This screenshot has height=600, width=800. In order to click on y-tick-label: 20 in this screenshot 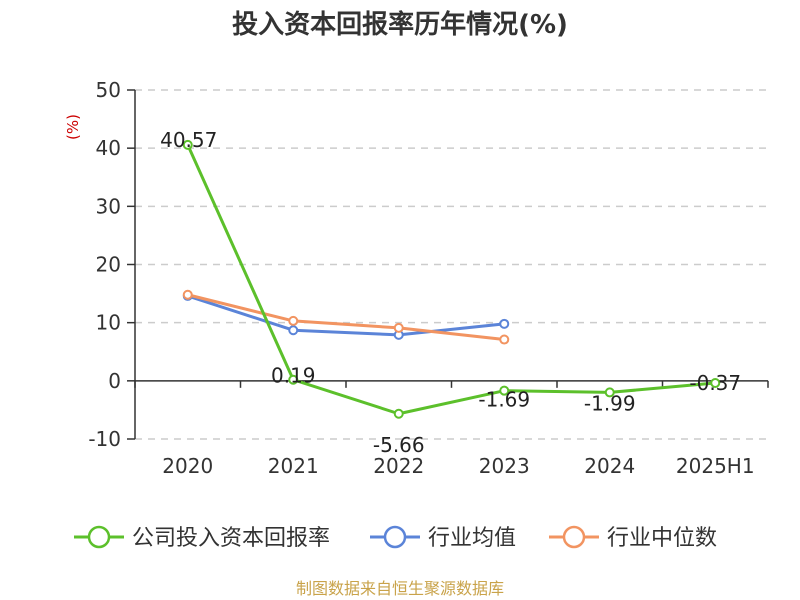, I will do `click(108, 265)`.